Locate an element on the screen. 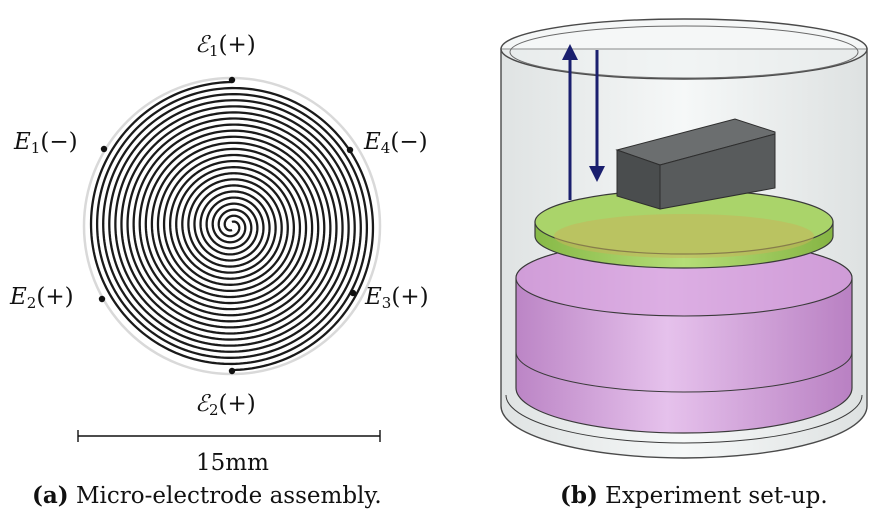 The width and height of the screenshot is (872, 520). terminal-dot-e2-script is located at coordinates (232, 371).